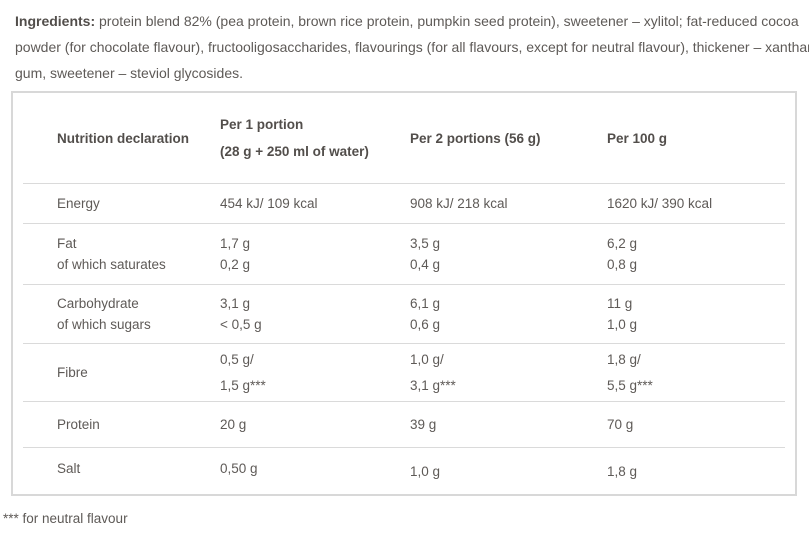 The image size is (809, 533). I want to click on value-text: 0,8 g, so click(622, 264).